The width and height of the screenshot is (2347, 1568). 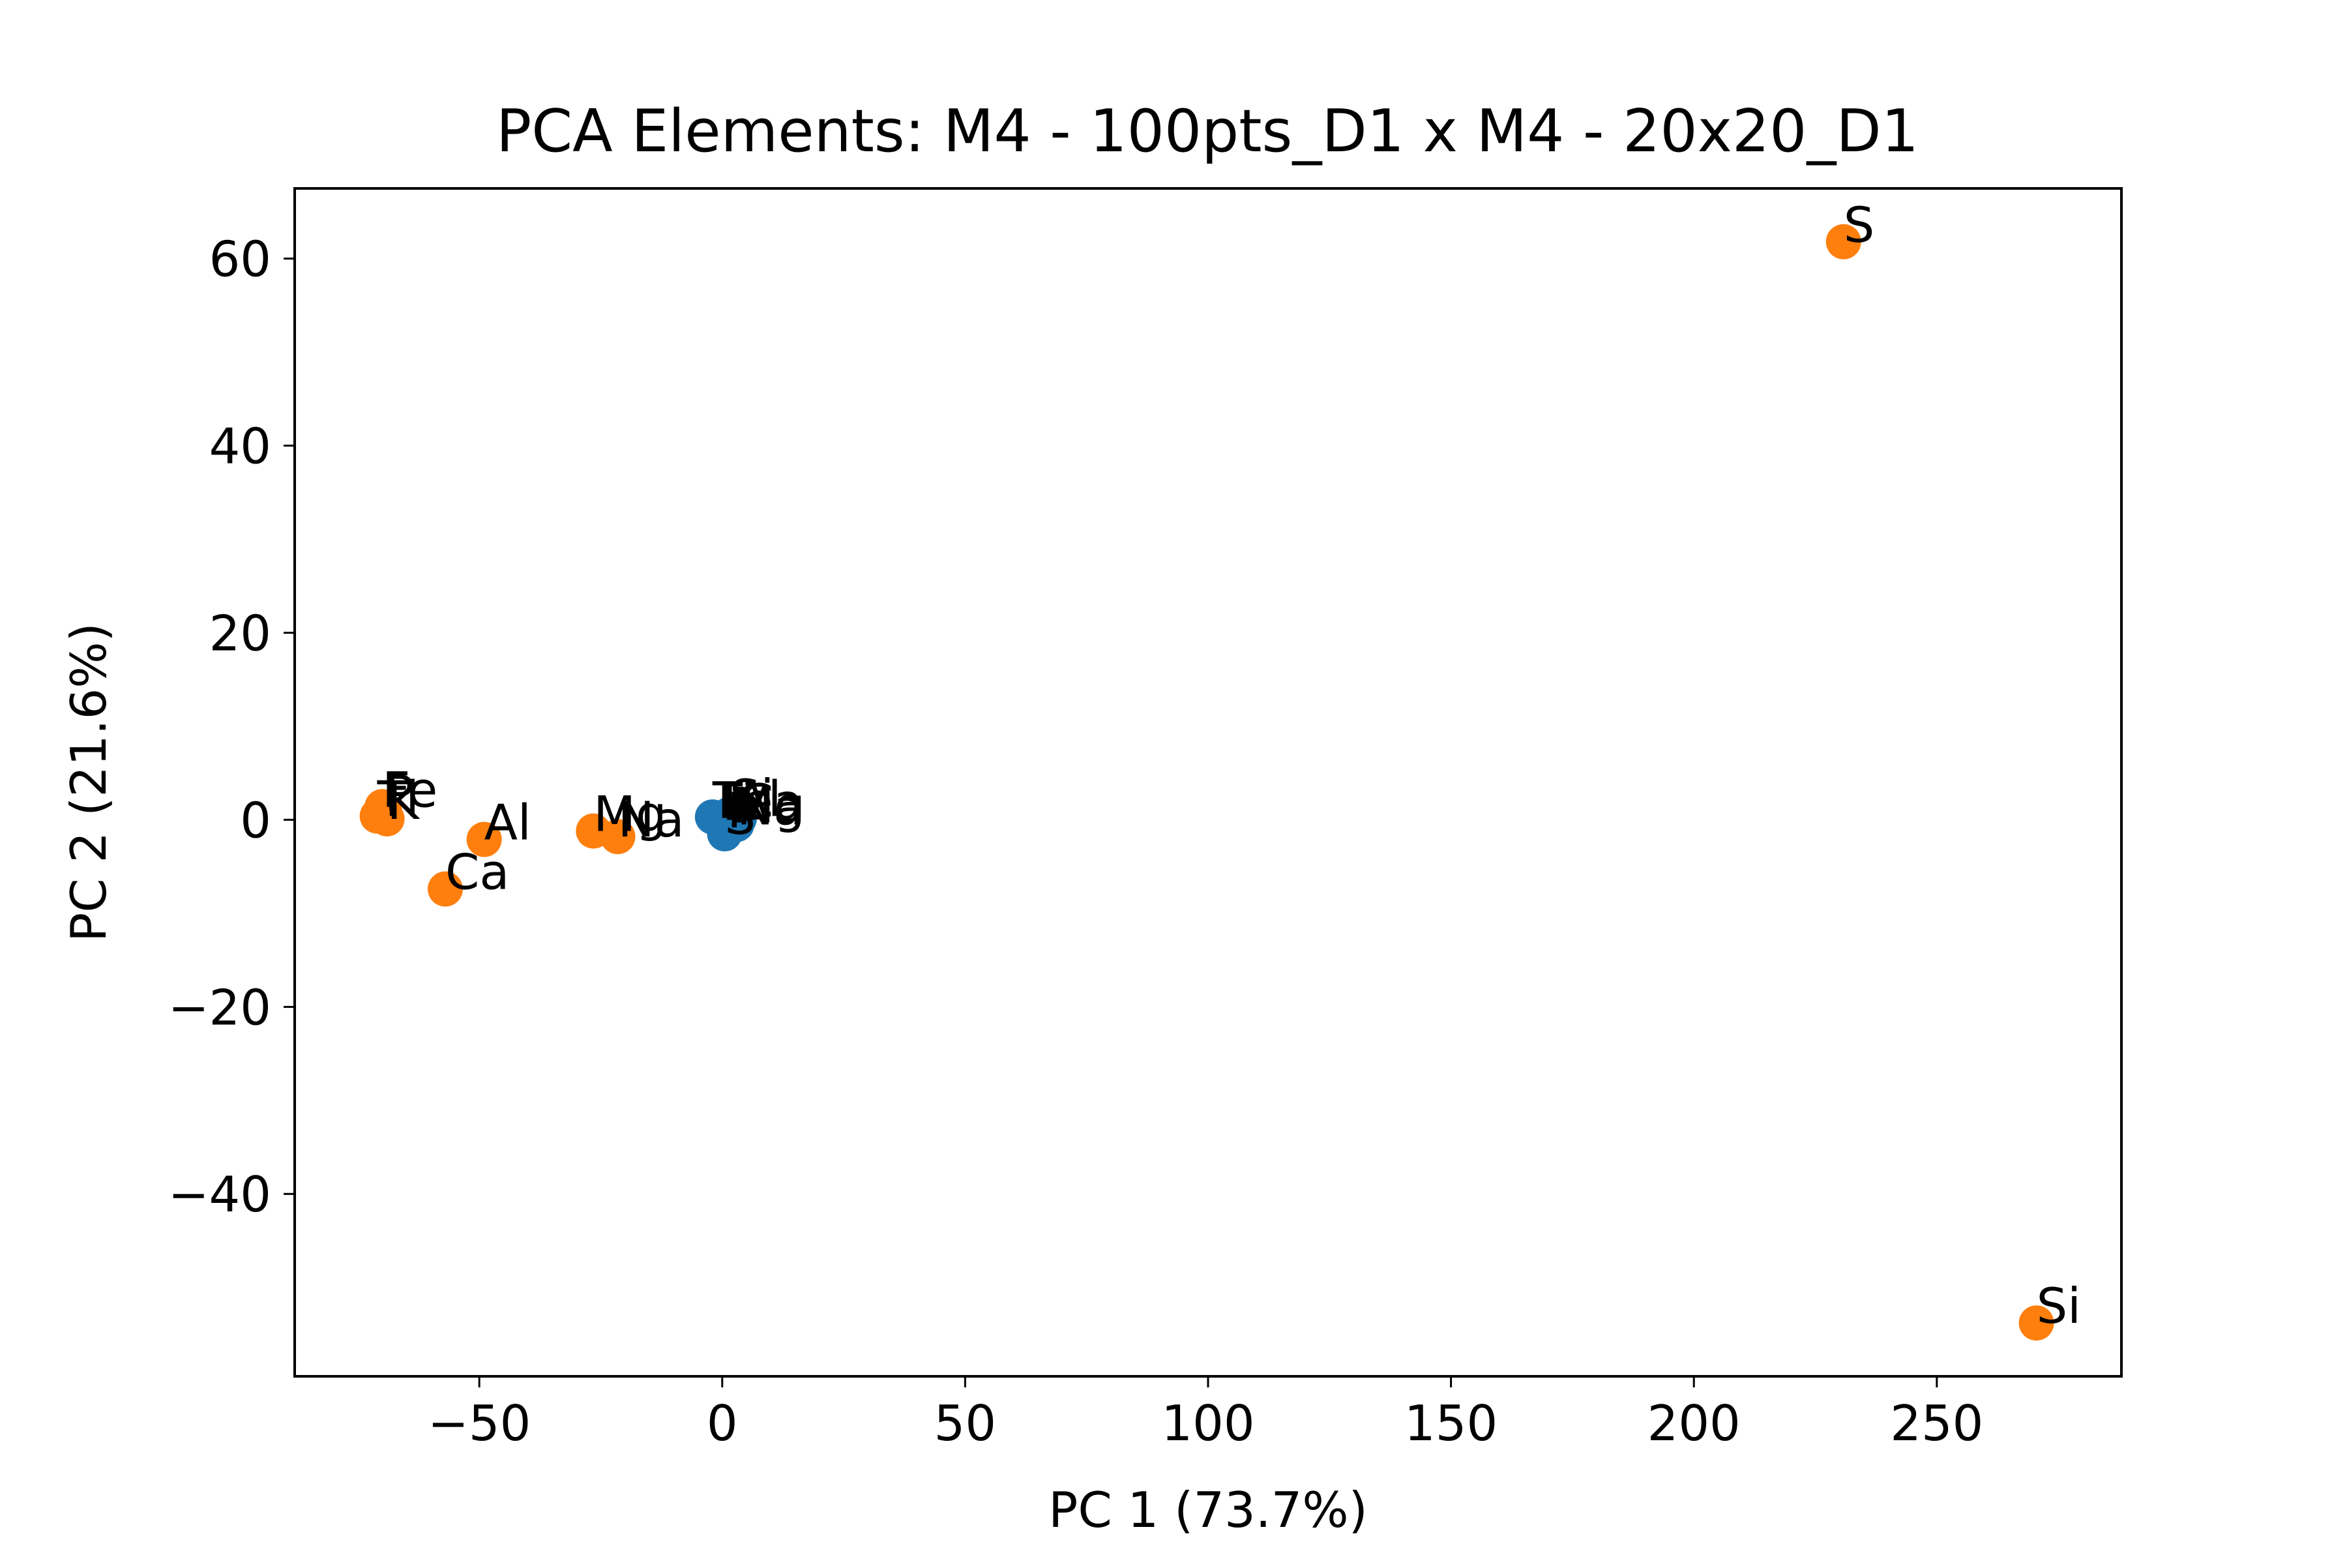 I want to click on x-tick-label: 50, so click(x=965, y=1424).